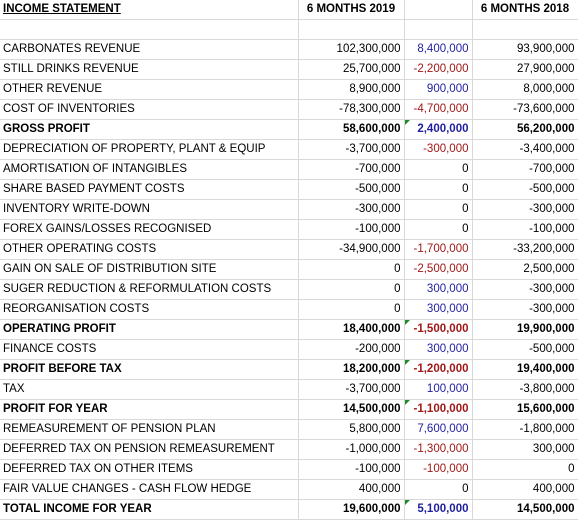 The width and height of the screenshot is (578, 522). Describe the element at coordinates (351, 69) in the screenshot. I see `value-2019: 25,700,000` at that location.